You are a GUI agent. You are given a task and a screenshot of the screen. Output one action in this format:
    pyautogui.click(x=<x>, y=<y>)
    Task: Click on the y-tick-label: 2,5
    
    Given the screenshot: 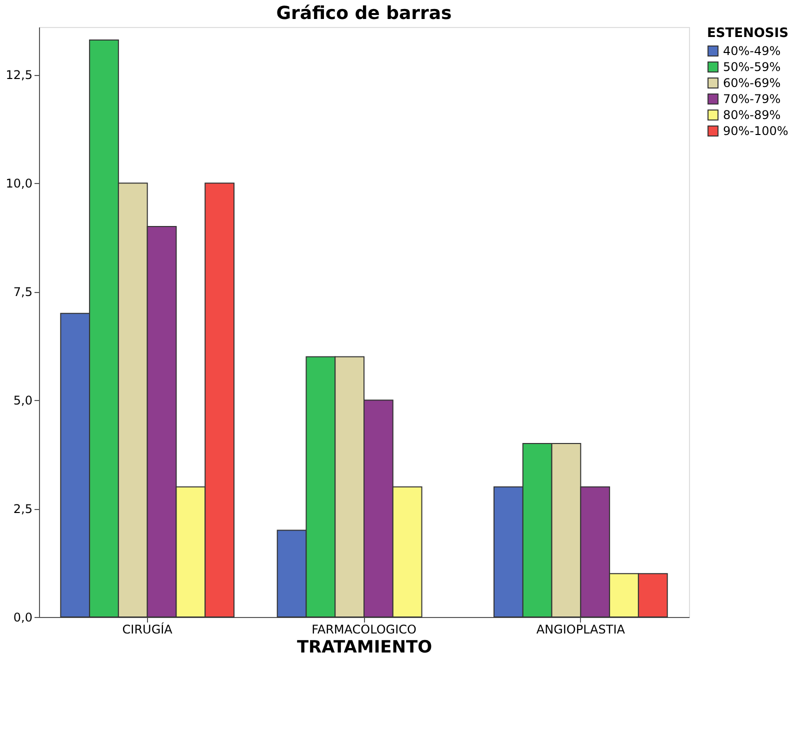 What is the action you would take?
    pyautogui.click(x=22, y=509)
    